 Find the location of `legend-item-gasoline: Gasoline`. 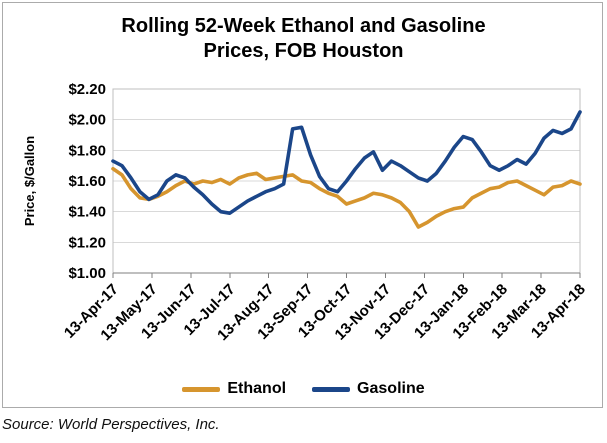

legend-item-gasoline: Gasoline is located at coordinates (368, 389).